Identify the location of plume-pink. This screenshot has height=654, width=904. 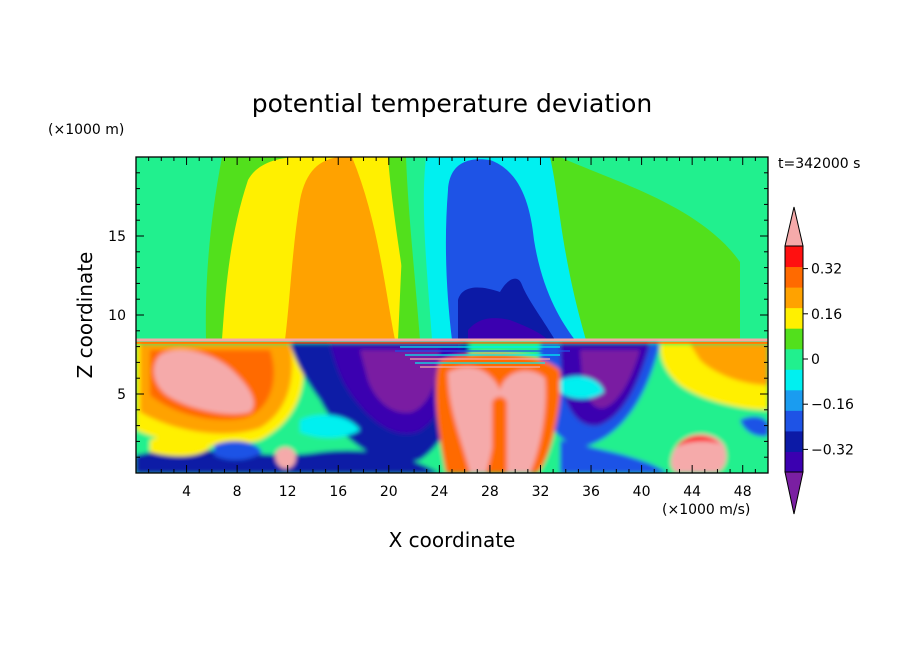
(497, 420).